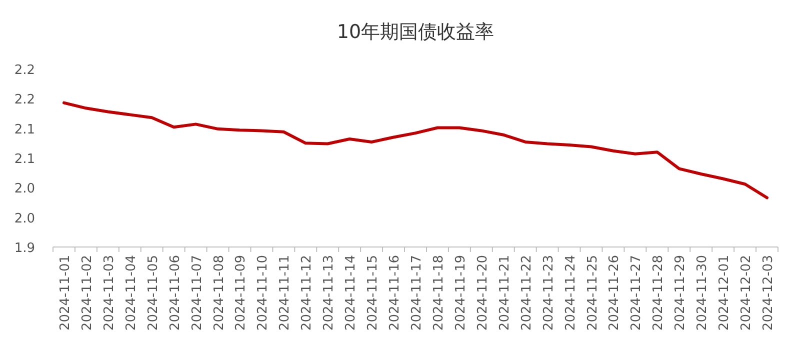 The image size is (800, 360). Describe the element at coordinates (746, 293) in the screenshot. I see `x-tick-label: 2024-12-02` at that location.